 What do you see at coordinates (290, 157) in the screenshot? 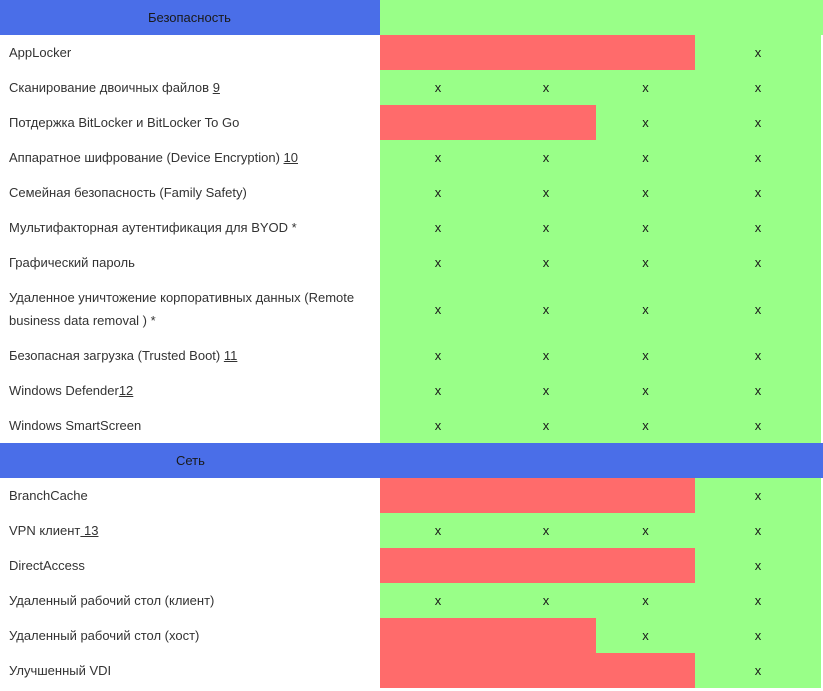
I see `footnote-link: 10` at bounding box center [290, 157].